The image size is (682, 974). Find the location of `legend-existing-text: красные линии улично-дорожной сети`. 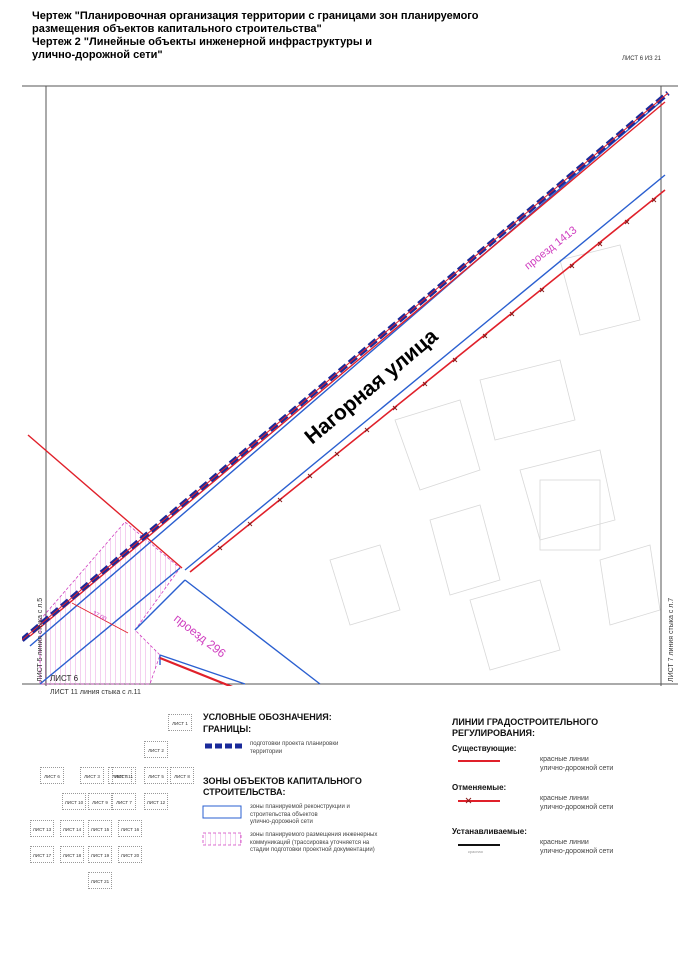

legend-existing-text: красные линии улично-дорожной сети is located at coordinates (577, 764).